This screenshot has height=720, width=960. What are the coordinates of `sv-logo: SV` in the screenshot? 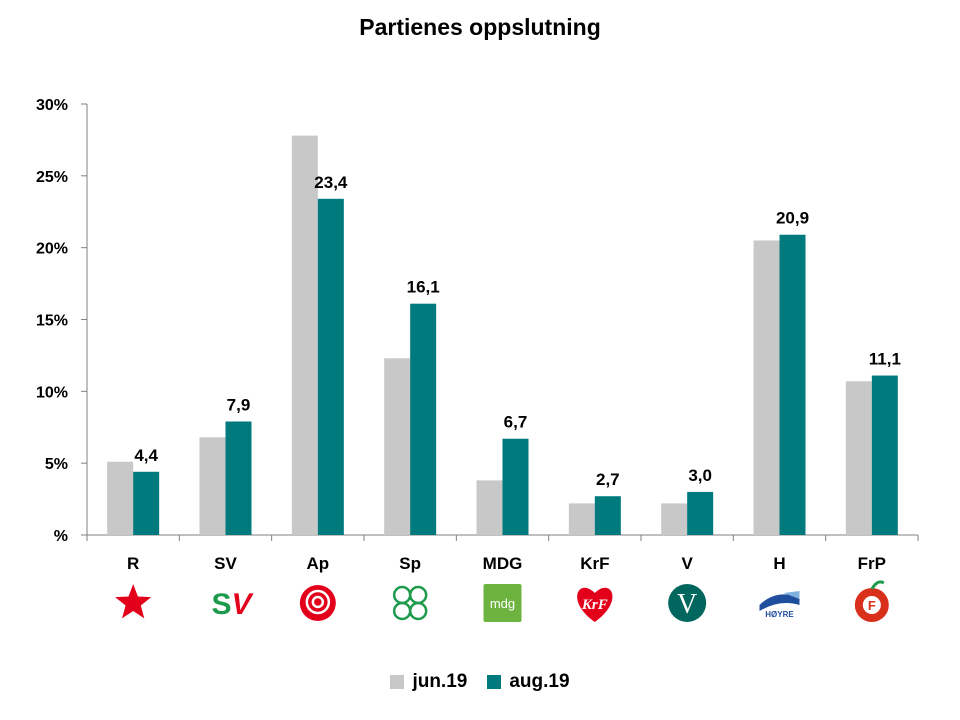 It's located at (233, 604).